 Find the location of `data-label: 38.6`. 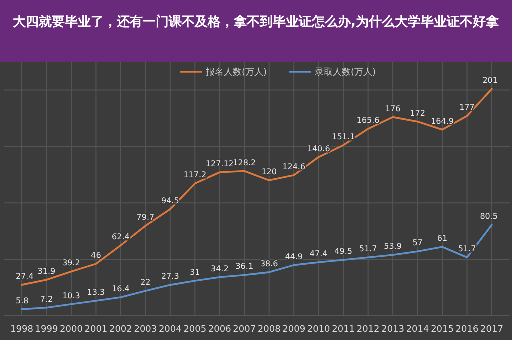

data-label: 38.6 is located at coordinates (269, 263).